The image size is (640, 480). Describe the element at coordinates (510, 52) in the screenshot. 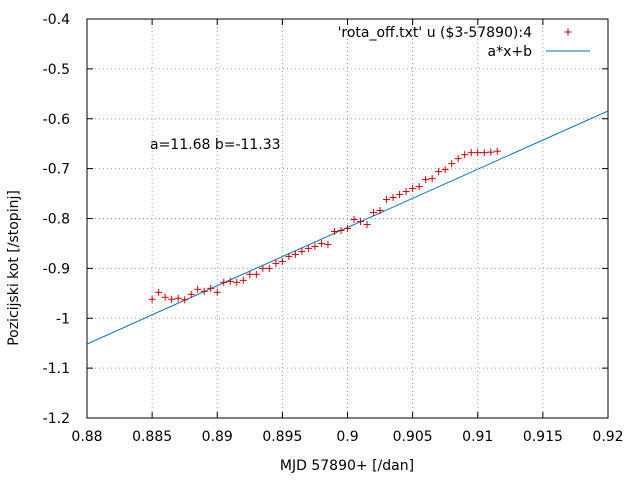

I see `legend-label-fit: a*x+b` at that location.